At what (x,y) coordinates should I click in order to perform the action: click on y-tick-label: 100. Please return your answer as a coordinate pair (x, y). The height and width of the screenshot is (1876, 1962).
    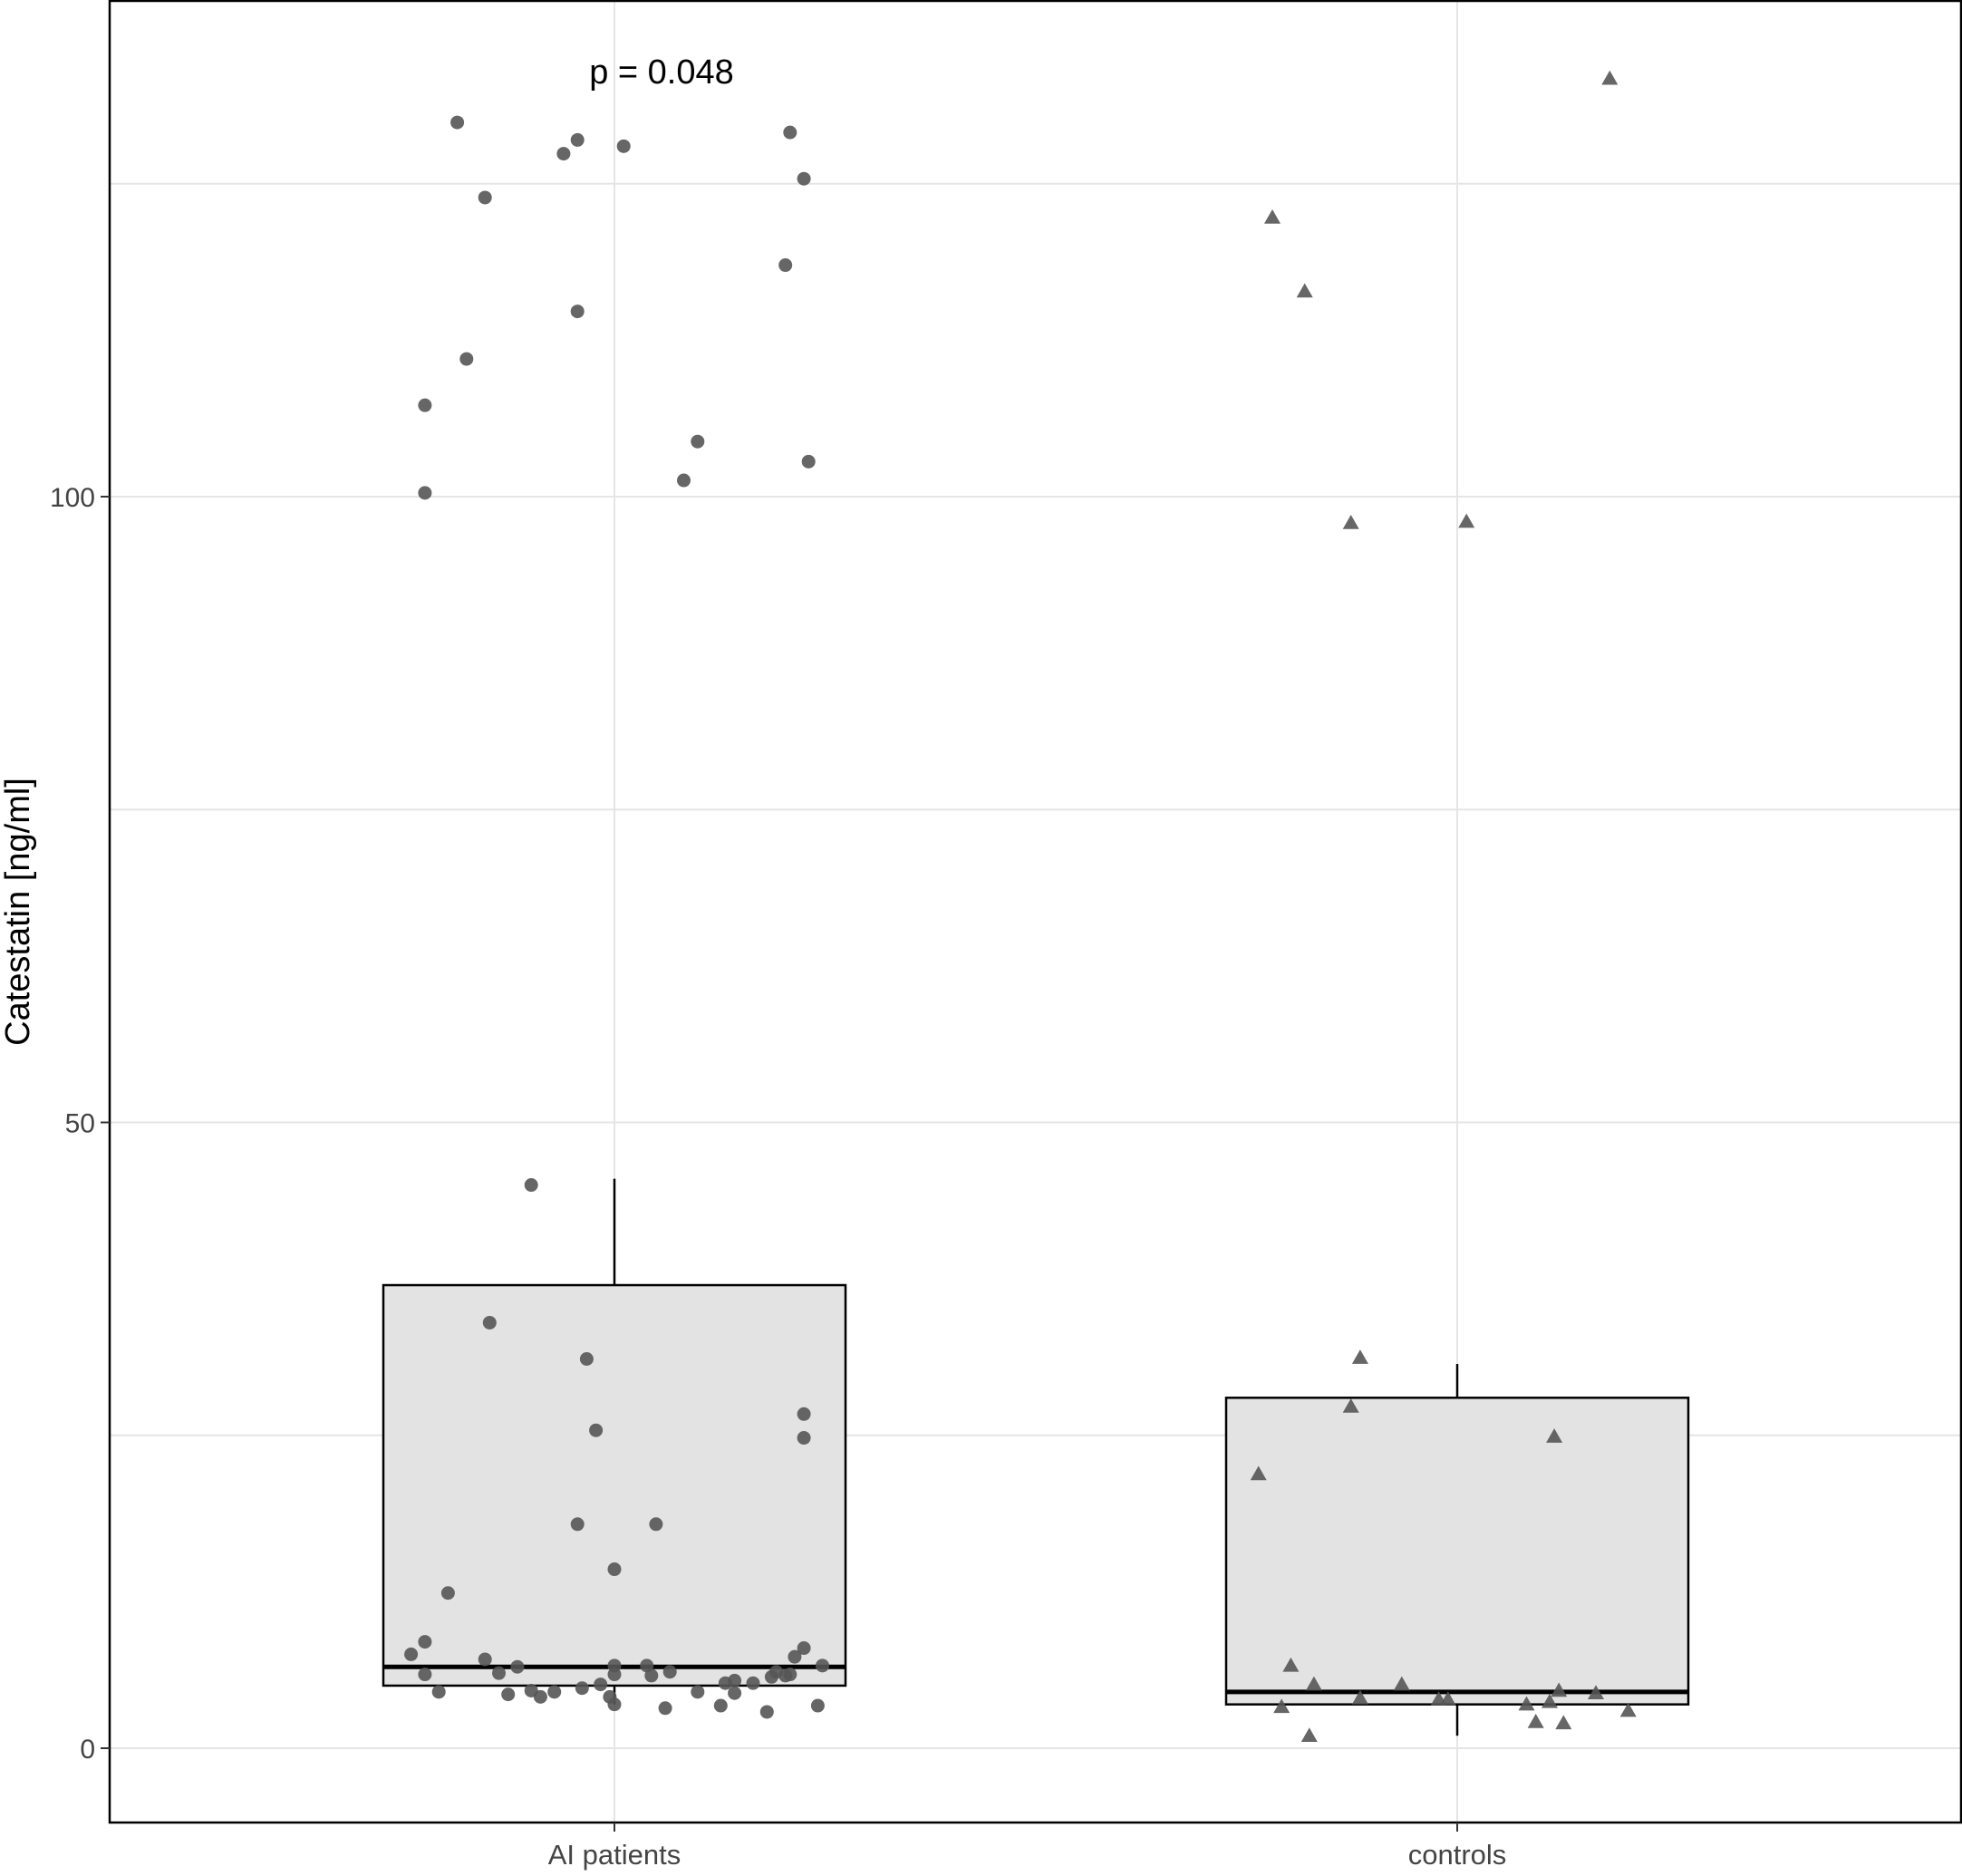
    Looking at the image, I should click on (73, 498).